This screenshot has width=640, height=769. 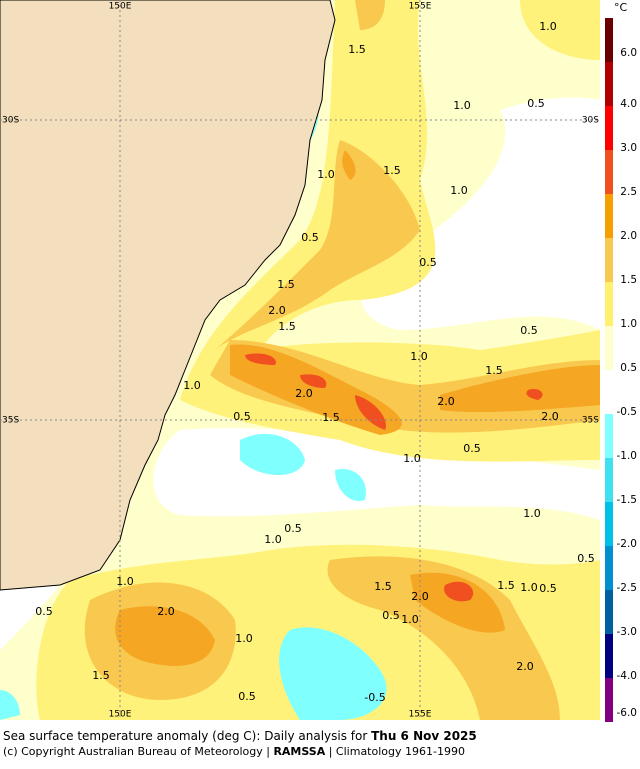 What do you see at coordinates (627, 500) in the screenshot?
I see `colorbar-label: -1.5` at bounding box center [627, 500].